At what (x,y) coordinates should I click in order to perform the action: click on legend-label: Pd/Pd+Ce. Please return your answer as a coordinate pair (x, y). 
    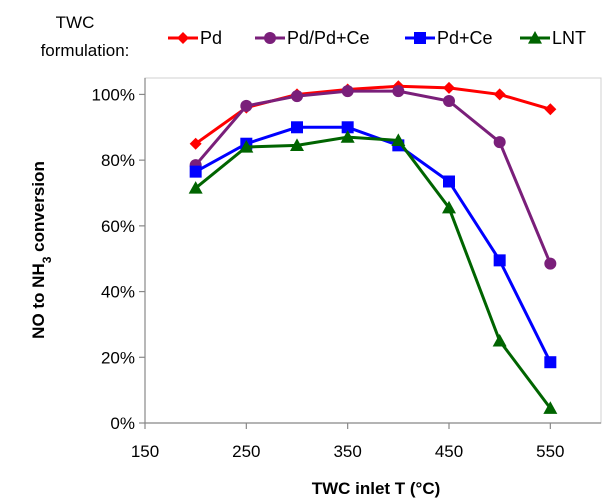
    Looking at the image, I should click on (328, 38).